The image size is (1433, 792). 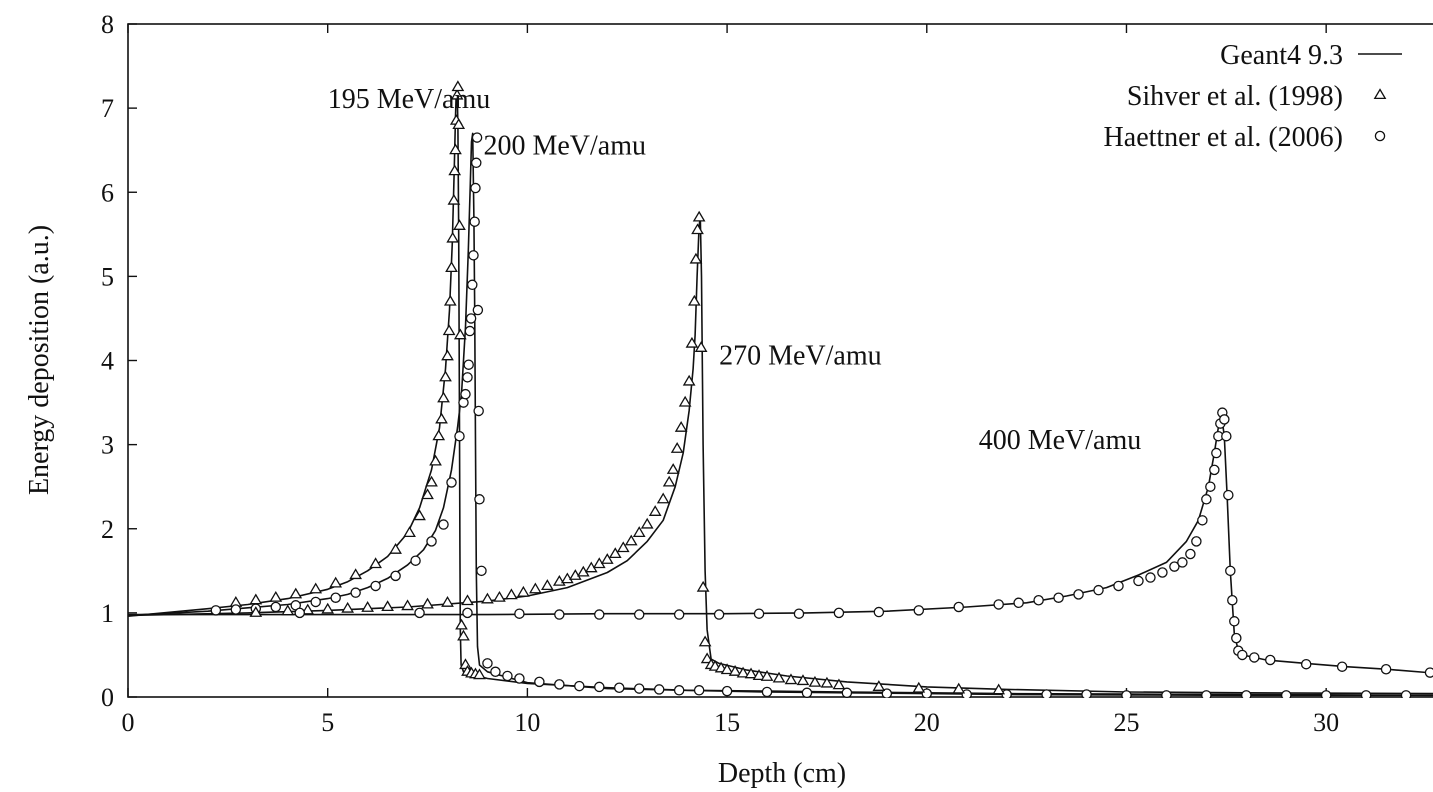 What do you see at coordinates (564, 145) in the screenshot?
I see `peak-annotation: 200 MeV/amu` at bounding box center [564, 145].